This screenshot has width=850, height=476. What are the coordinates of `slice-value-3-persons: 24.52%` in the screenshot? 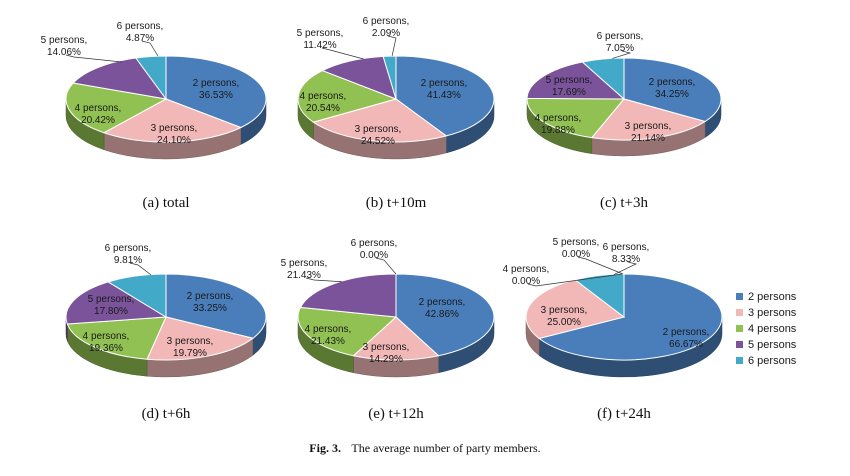 It's located at (378, 141).